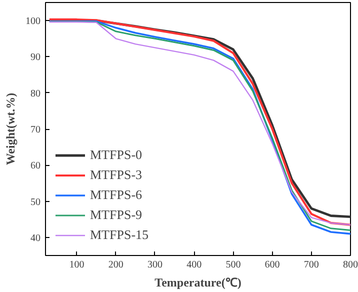 The image size is (358, 292). What do you see at coordinates (35, 58) in the screenshot?
I see `y-tick-label: 90` at bounding box center [35, 58].